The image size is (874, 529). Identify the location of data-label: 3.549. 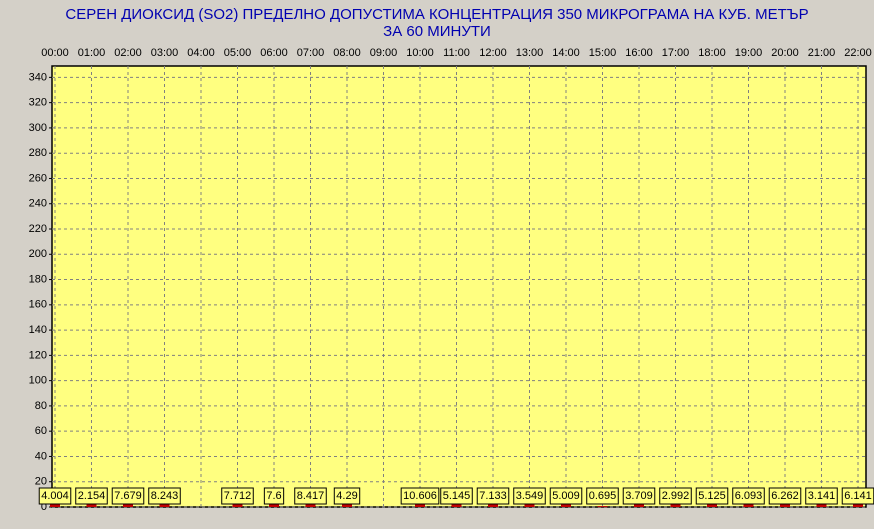
(530, 496).